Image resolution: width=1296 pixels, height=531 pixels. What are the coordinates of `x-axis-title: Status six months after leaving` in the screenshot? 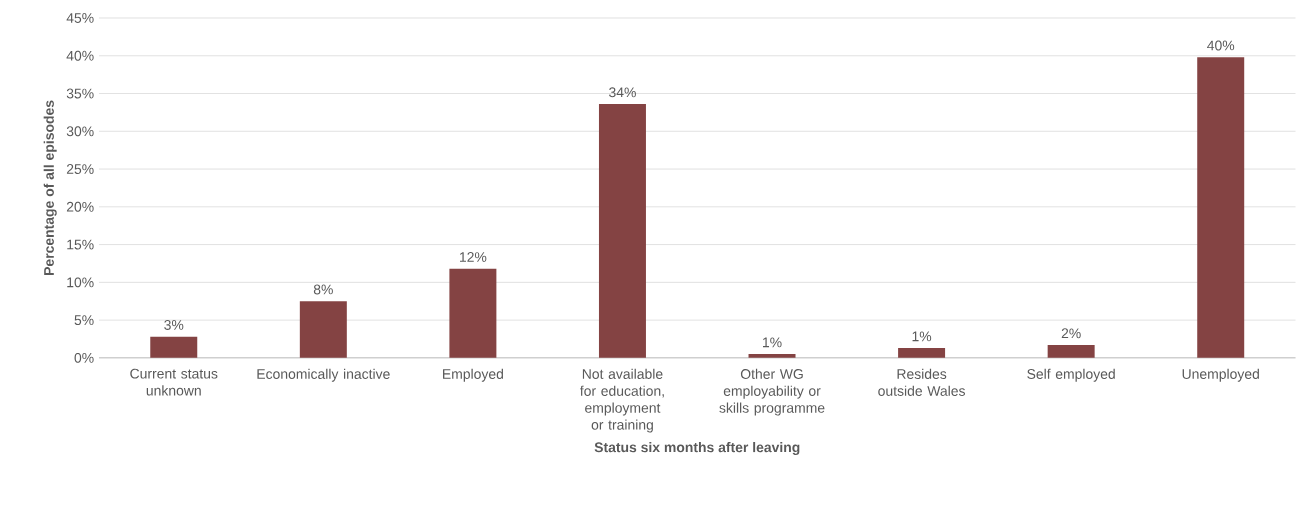 It's located at (697, 449).